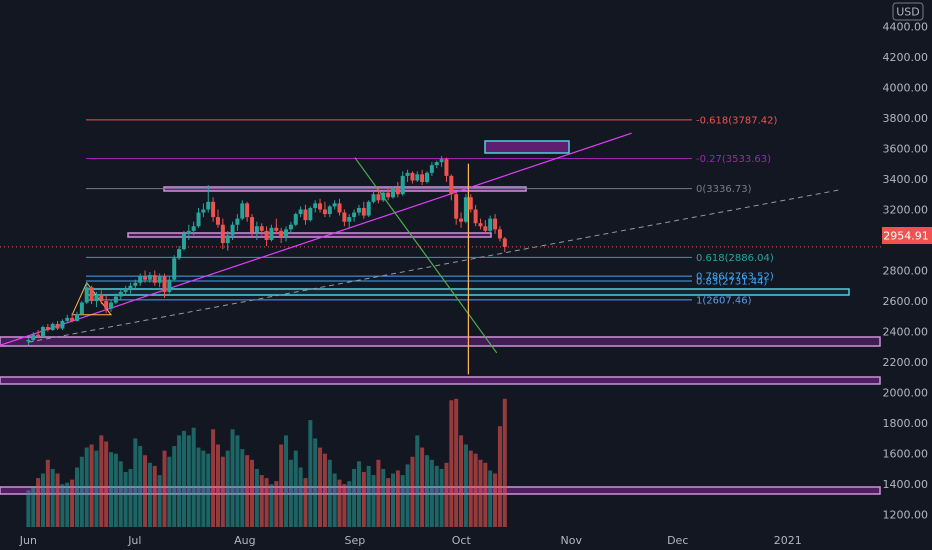 The height and width of the screenshot is (550, 932). I want to click on y-axis-tick-label: 4400.00, so click(906, 26).